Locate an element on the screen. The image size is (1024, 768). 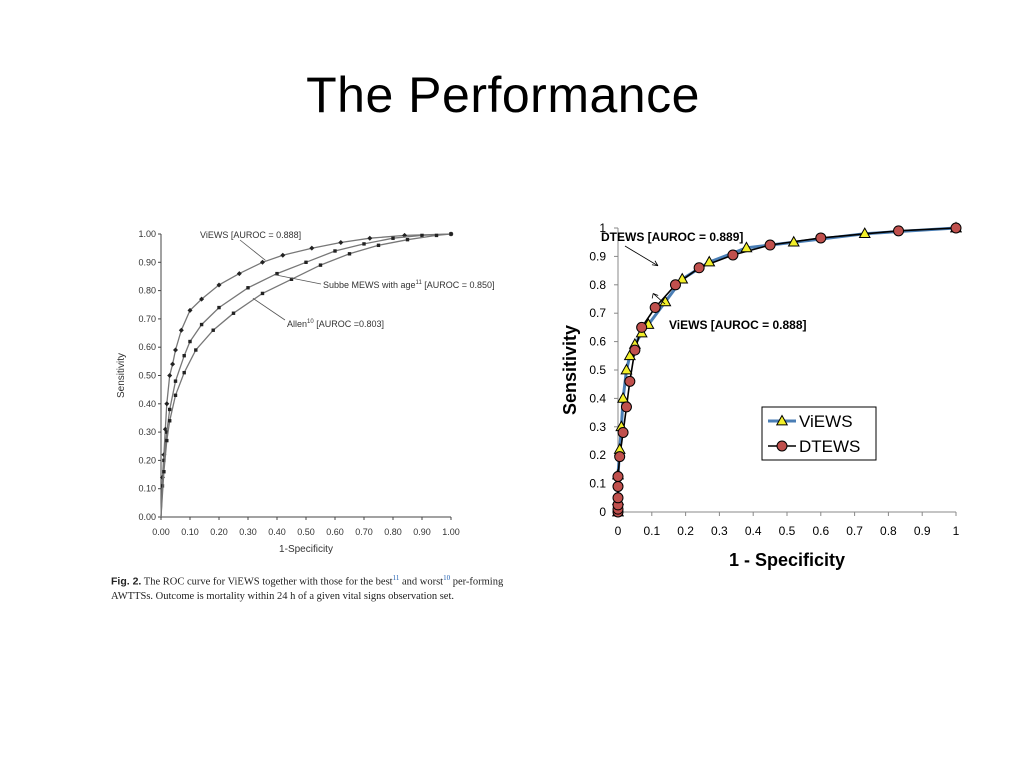
right-x-tick-label: 0.8 is located at coordinates (888, 531).